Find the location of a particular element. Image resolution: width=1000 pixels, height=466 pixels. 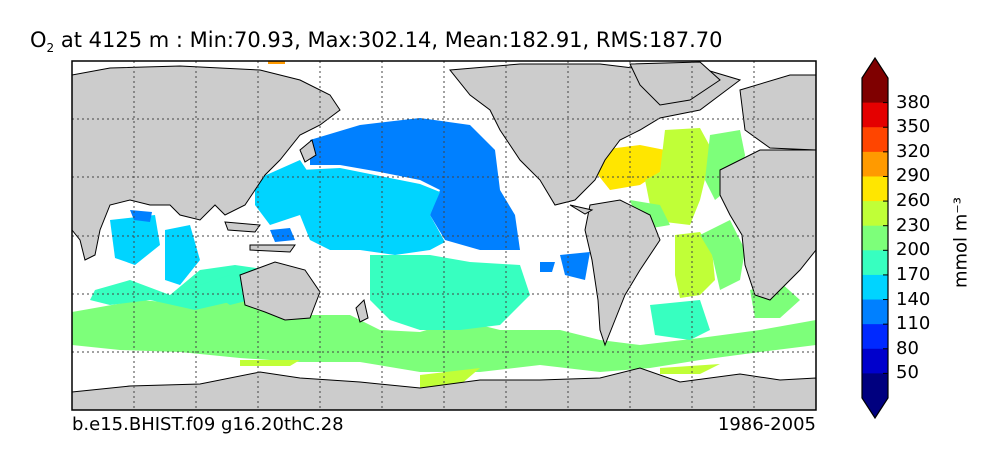

colorbar-tick-label: 50 is located at coordinates (907, 373).